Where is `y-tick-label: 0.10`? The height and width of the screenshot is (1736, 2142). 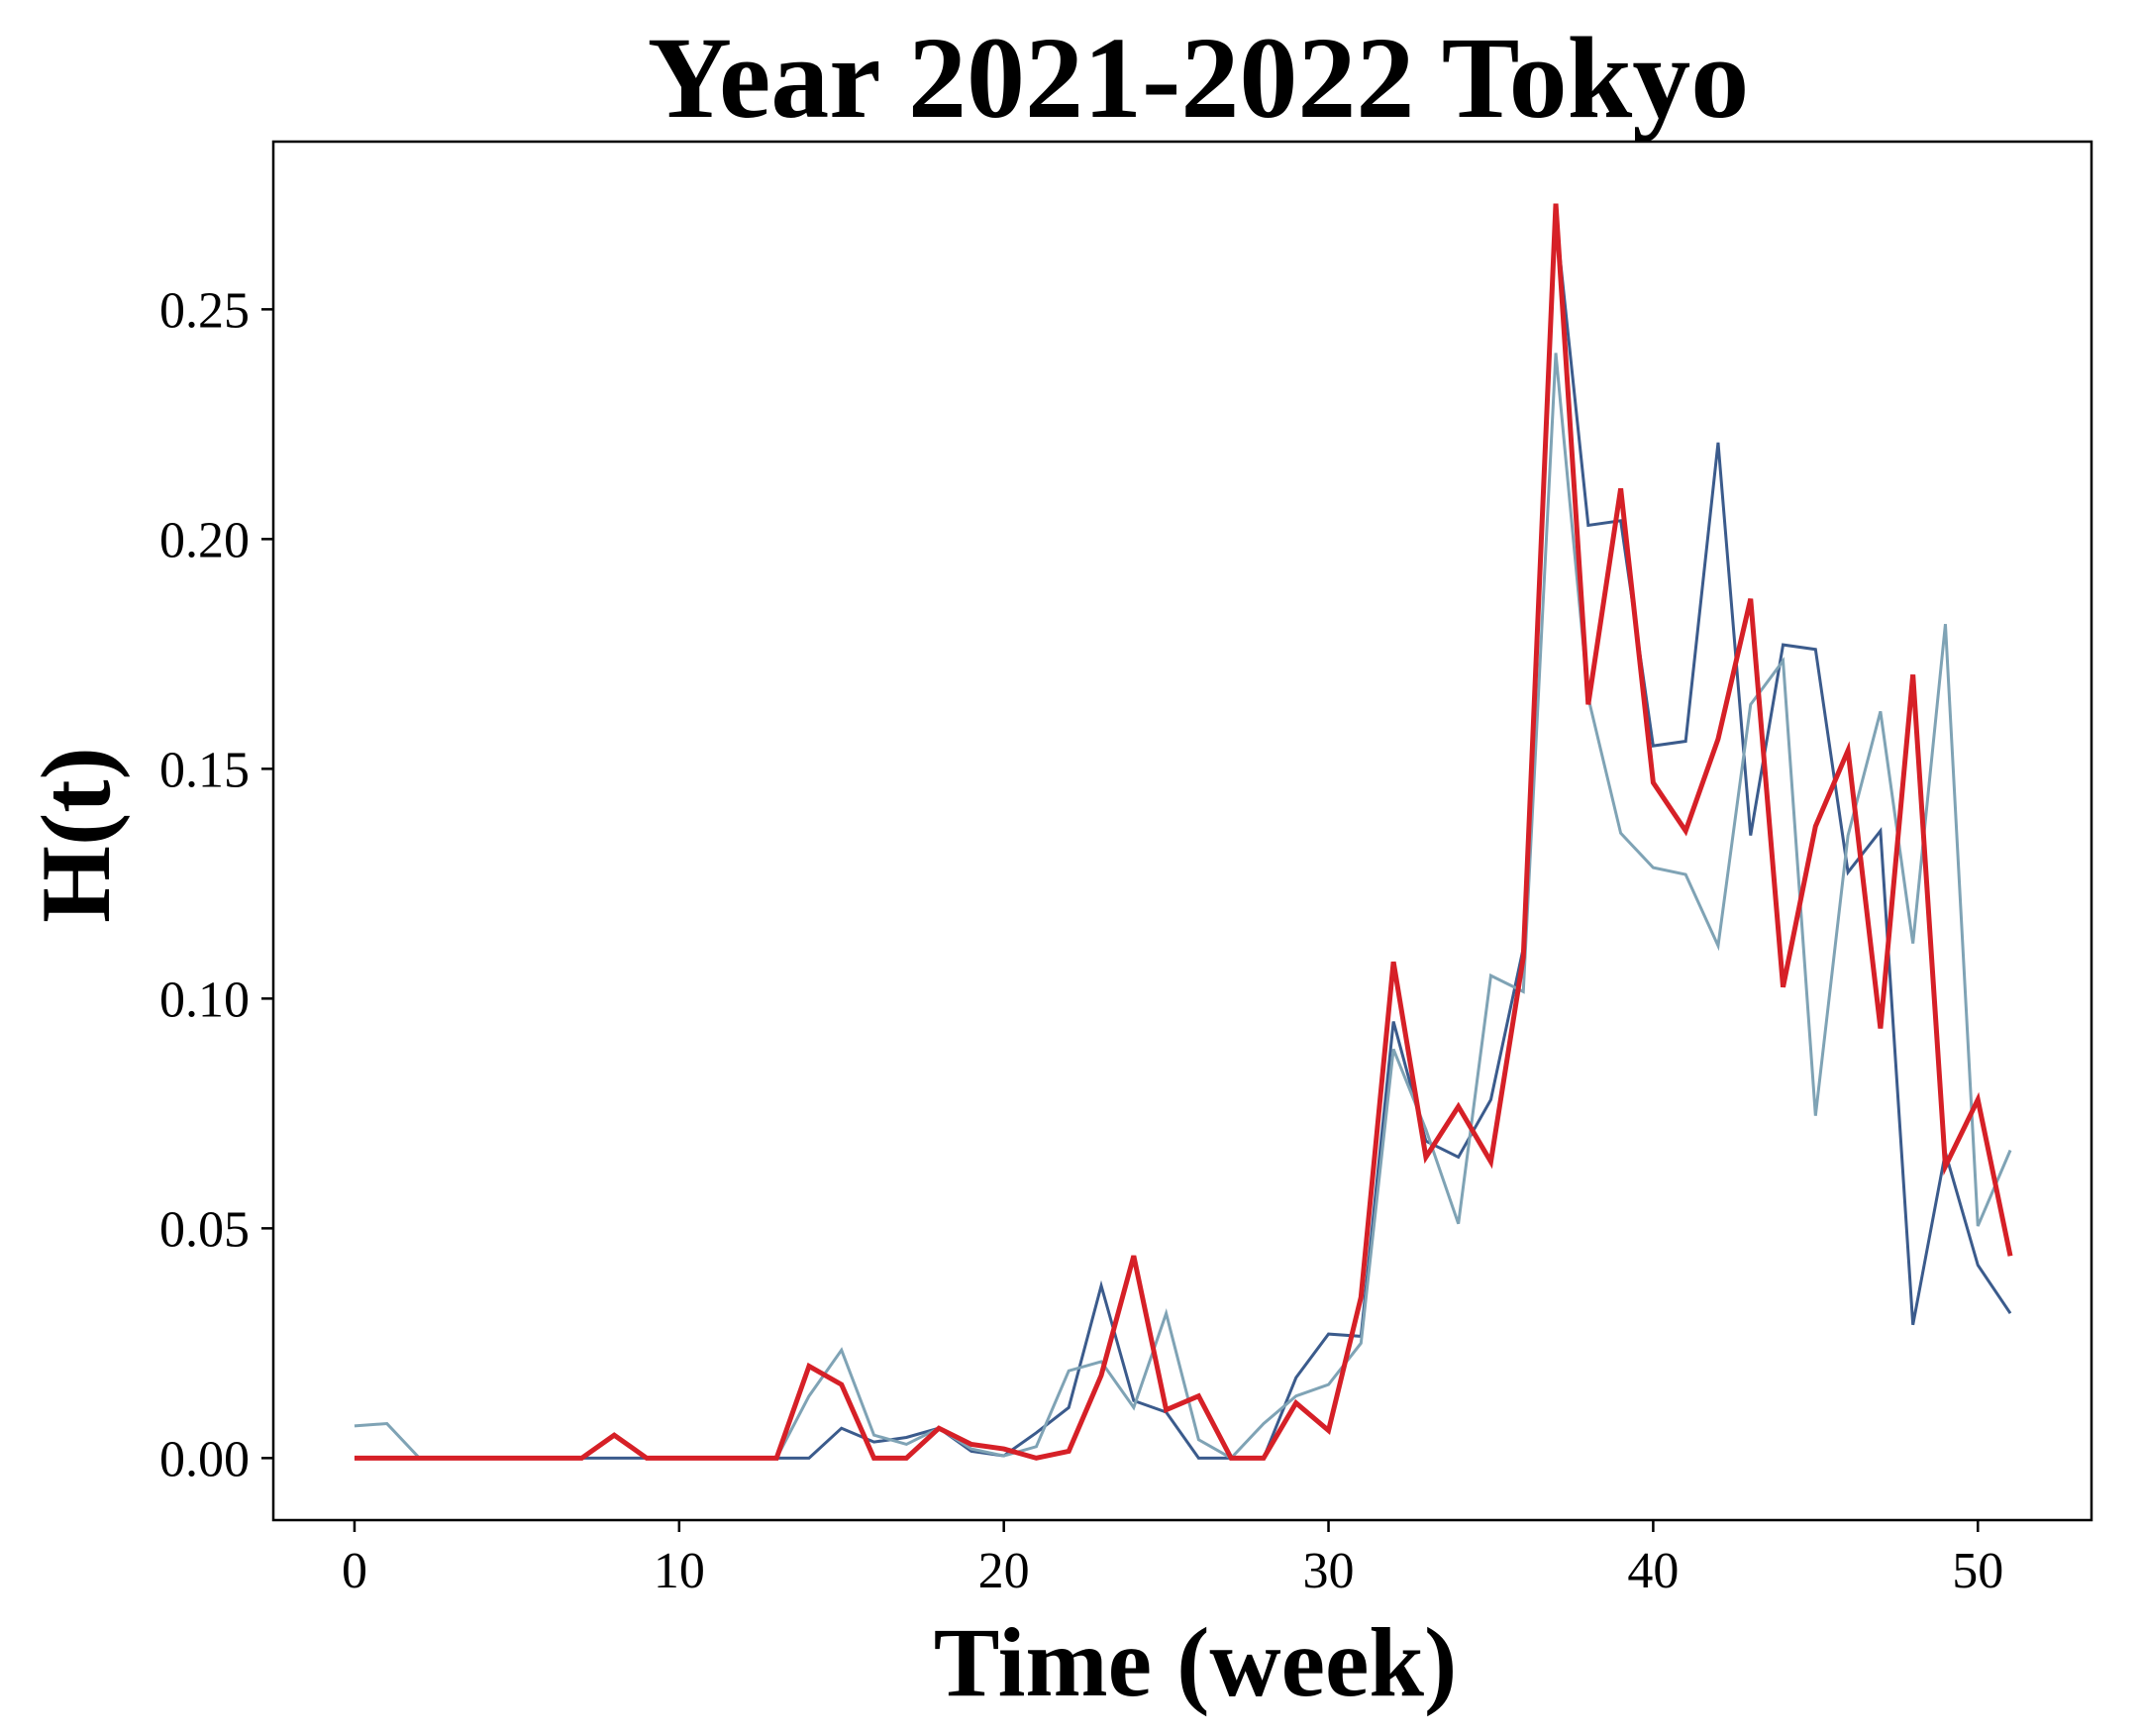
y-tick-label: 0.10 is located at coordinates (204, 999).